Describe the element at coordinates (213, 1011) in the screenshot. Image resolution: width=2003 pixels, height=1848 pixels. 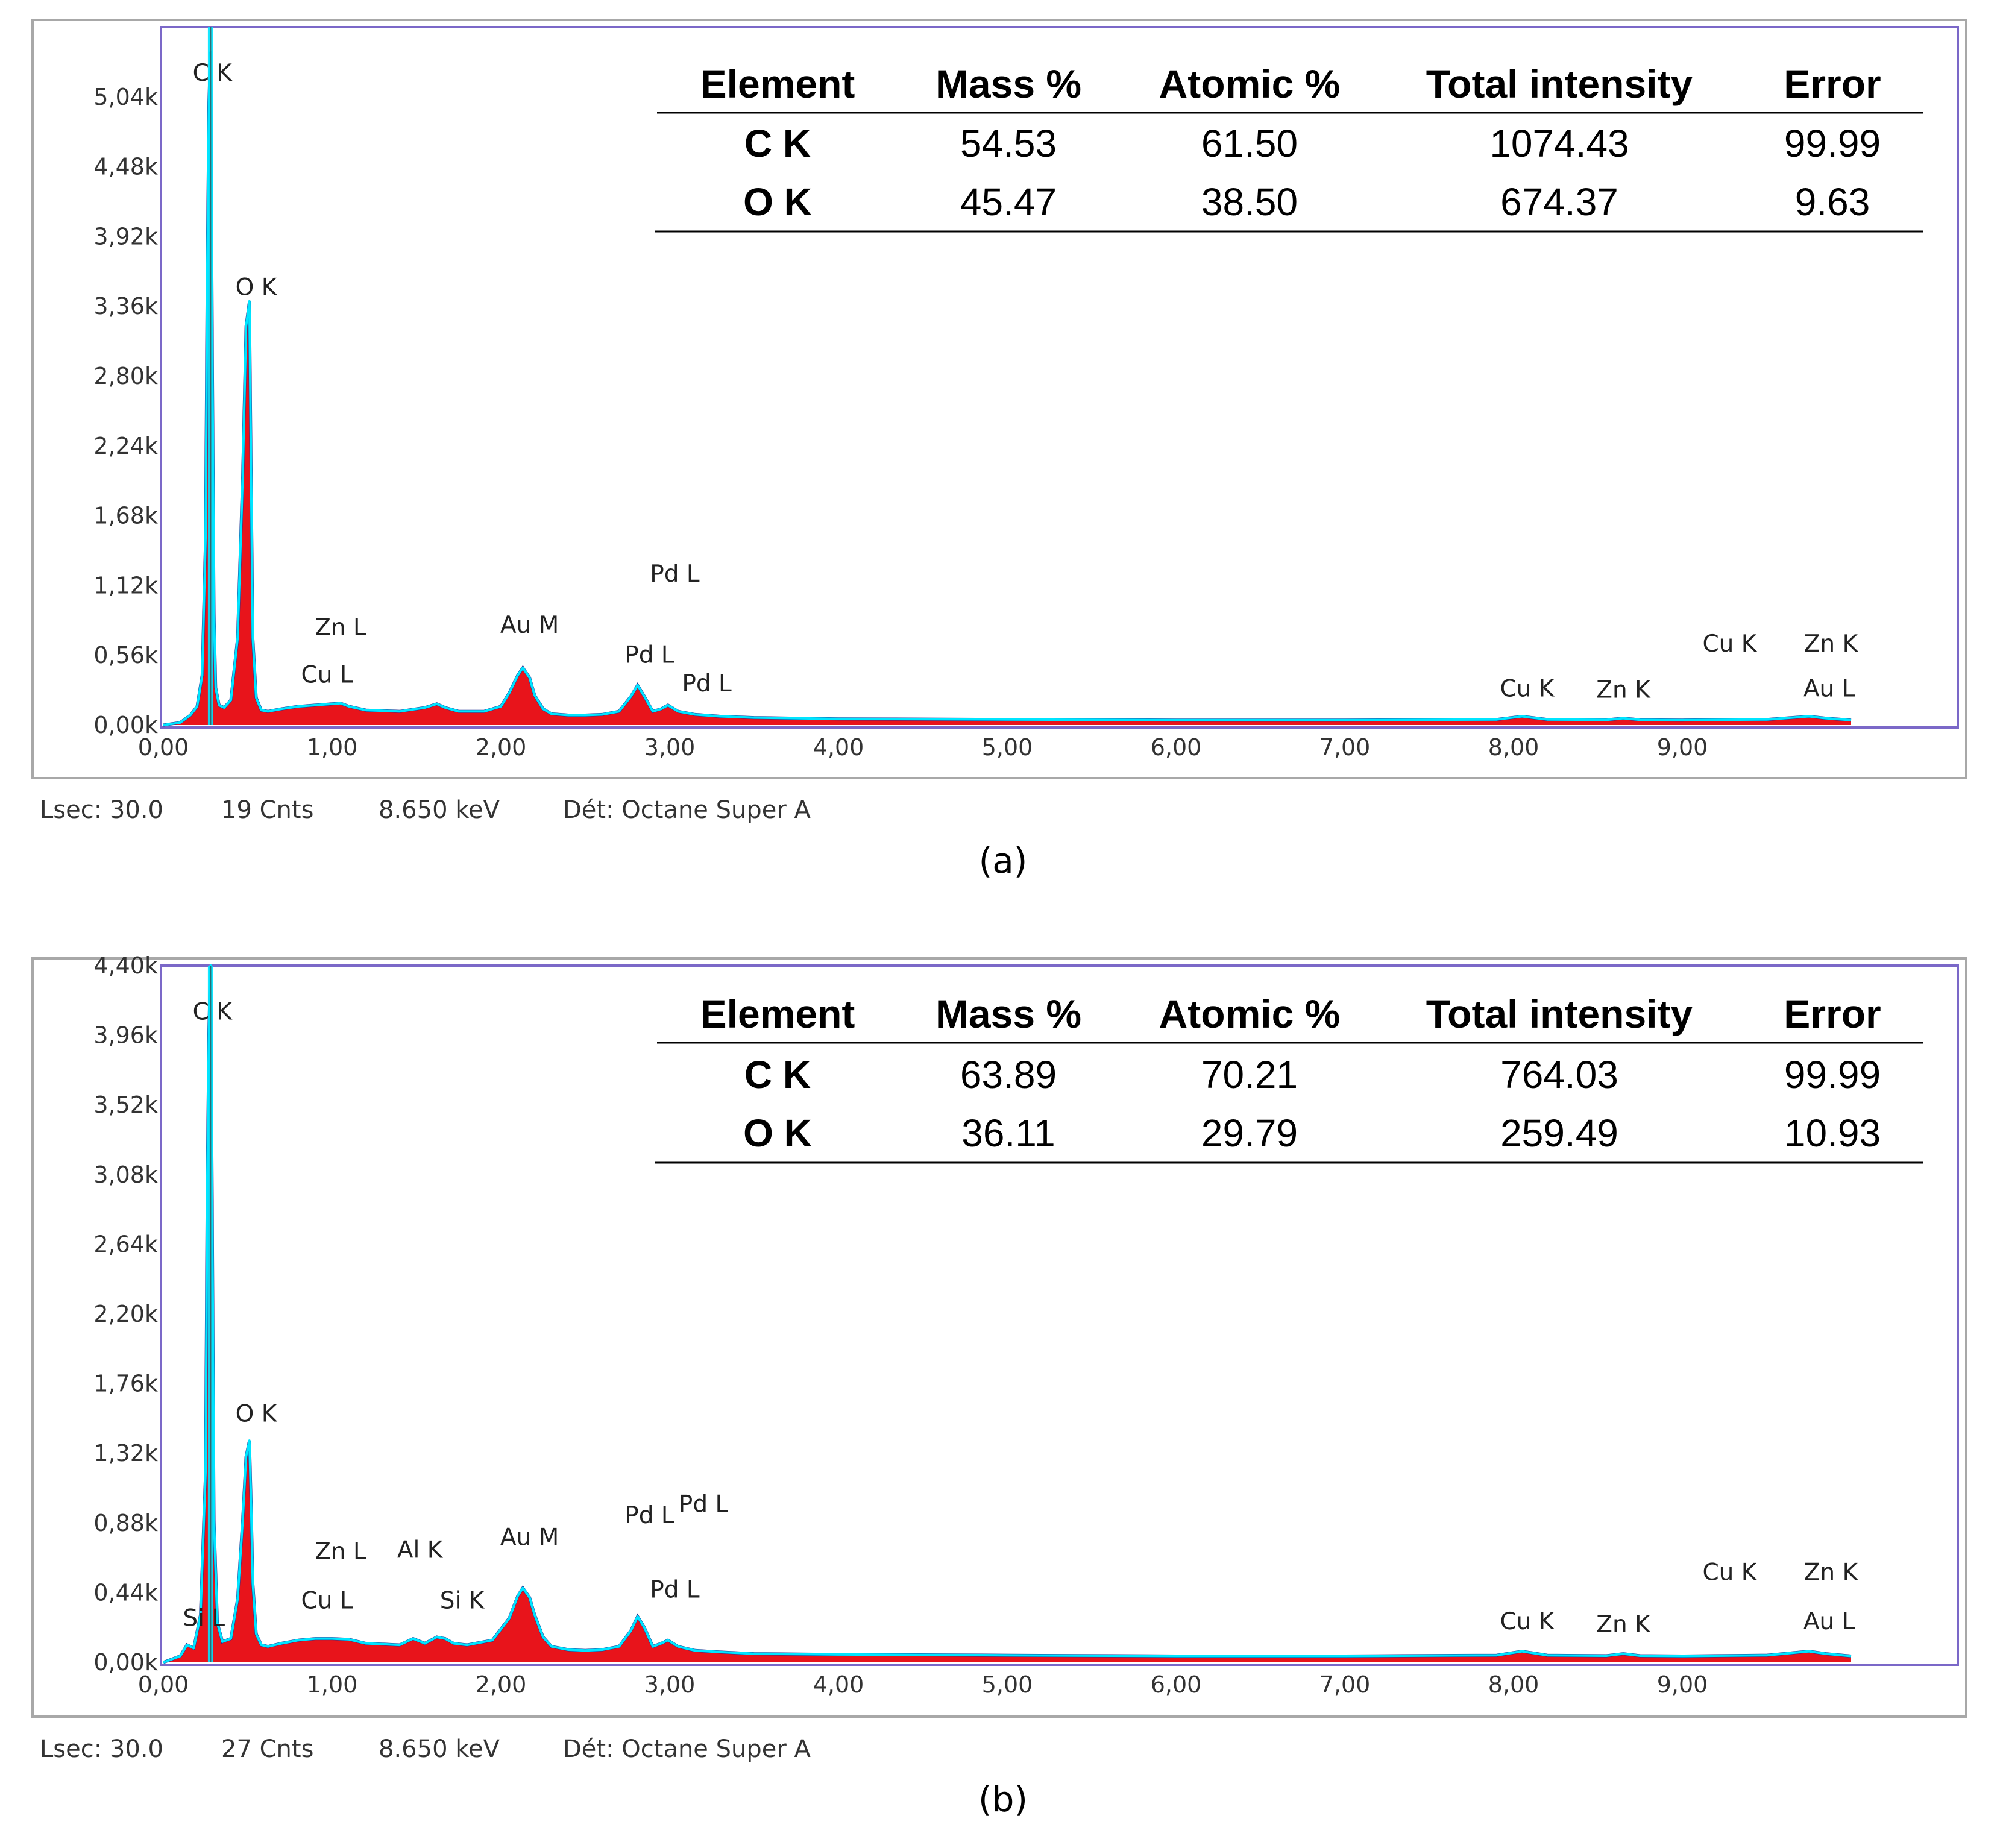
I see `peak-label: C K` at that location.